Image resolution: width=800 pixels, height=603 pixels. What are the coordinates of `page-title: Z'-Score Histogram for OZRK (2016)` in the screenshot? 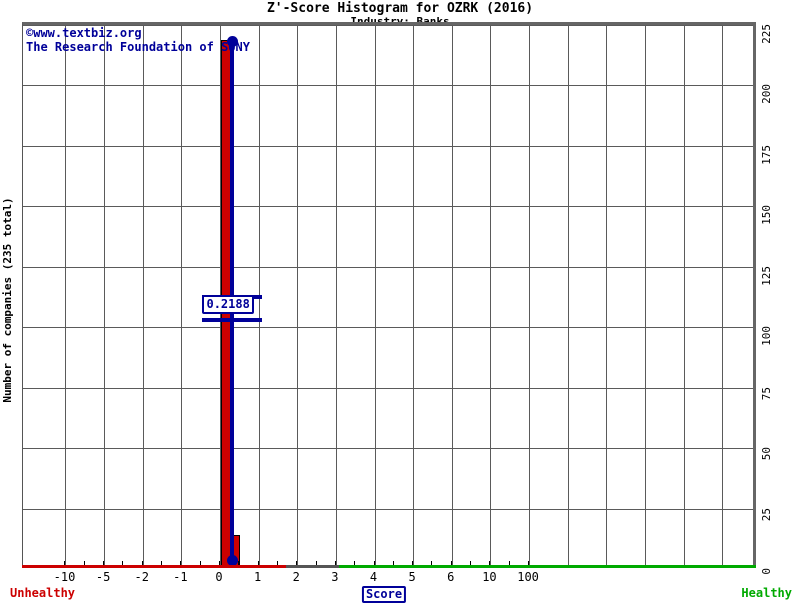 It's located at (400, 8).